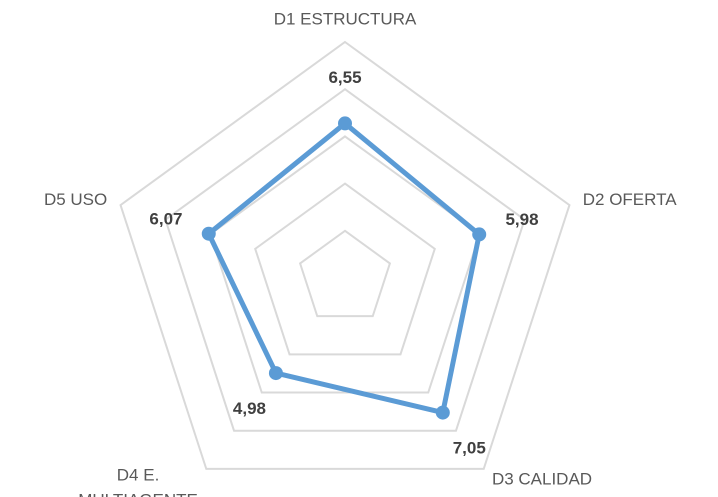  Describe the element at coordinates (521, 219) in the screenshot. I see `data-label: 5,98` at that location.